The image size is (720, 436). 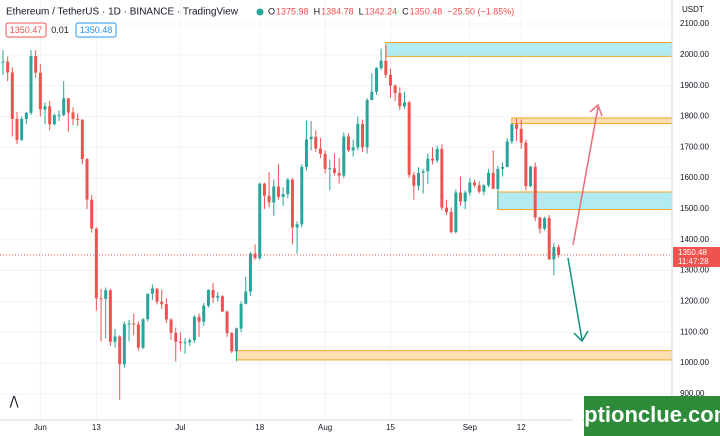 I want to click on x-tick-label: 18, so click(x=259, y=427).